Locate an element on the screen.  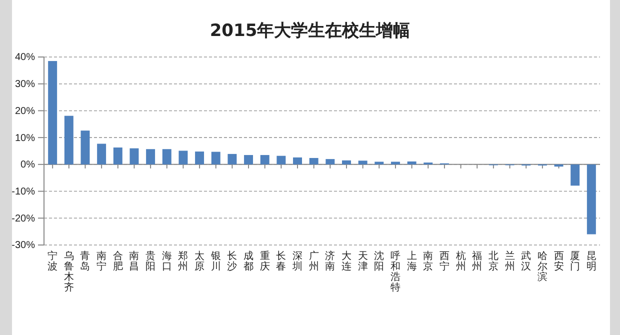
x-tick-label: 大连 is located at coordinates (346, 261).